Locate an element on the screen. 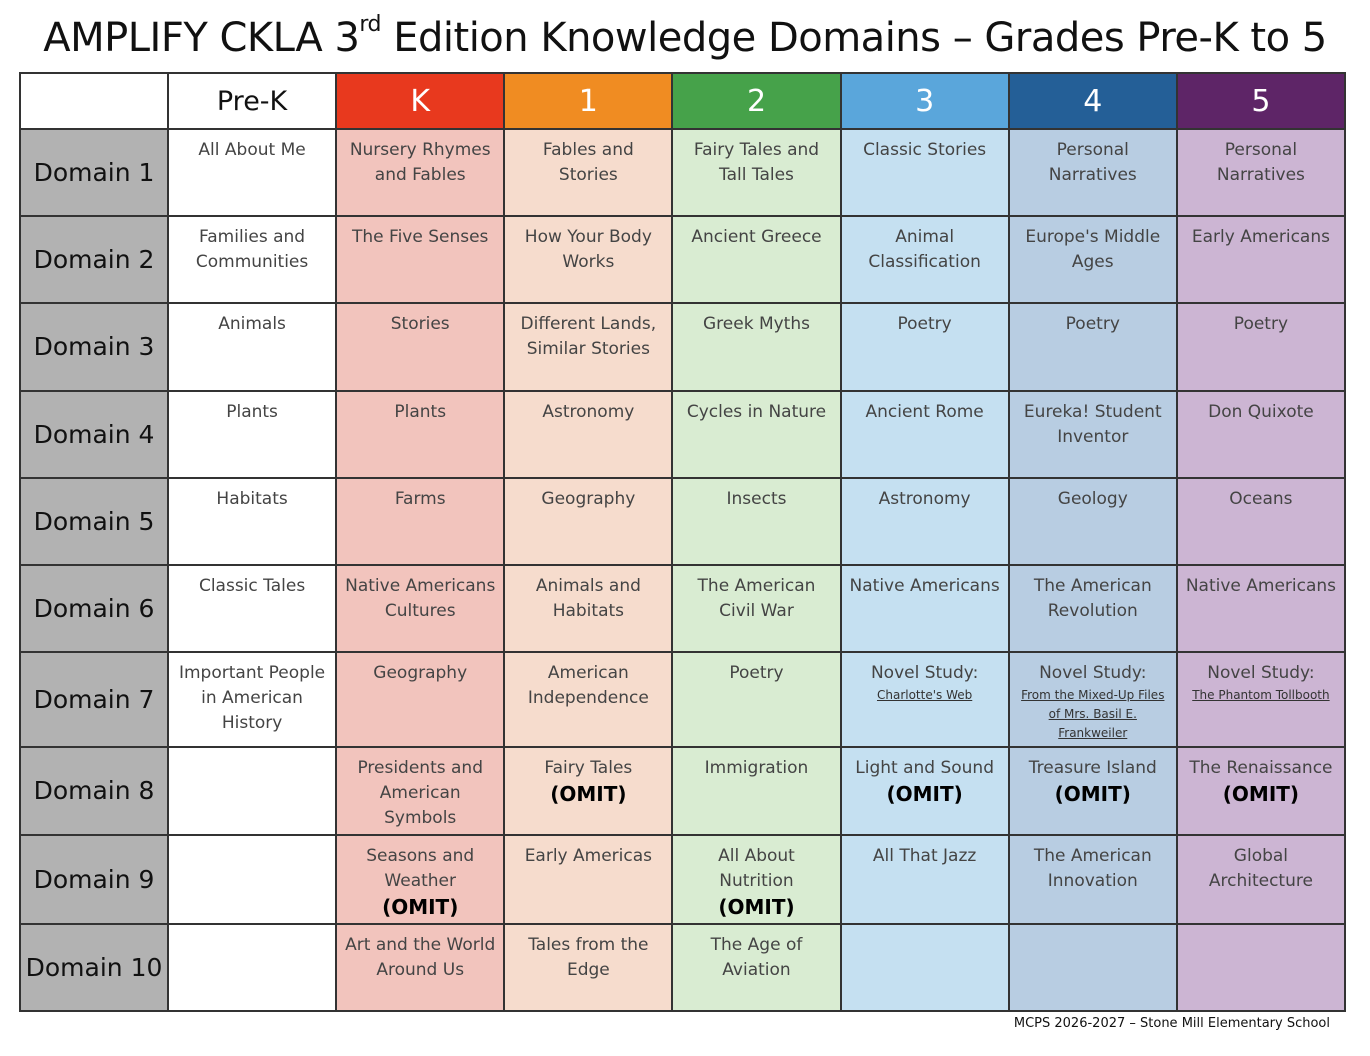 This screenshot has width=1370, height=1056. domain-title: Novel Study: is located at coordinates (1261, 673).